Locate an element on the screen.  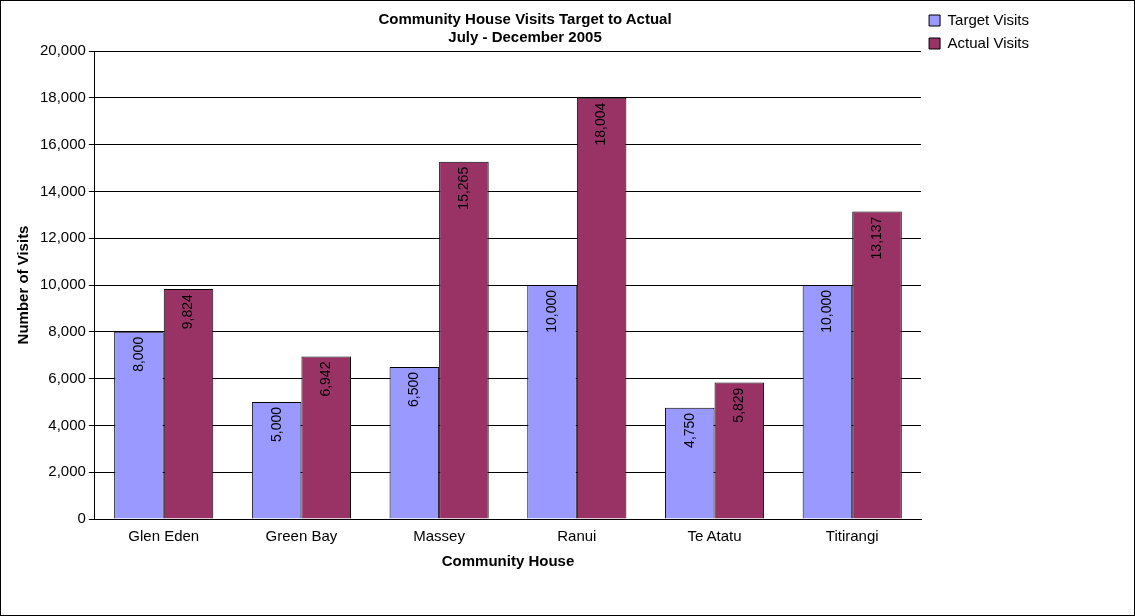
x-tick-label: Titirangi is located at coordinates (852, 536).